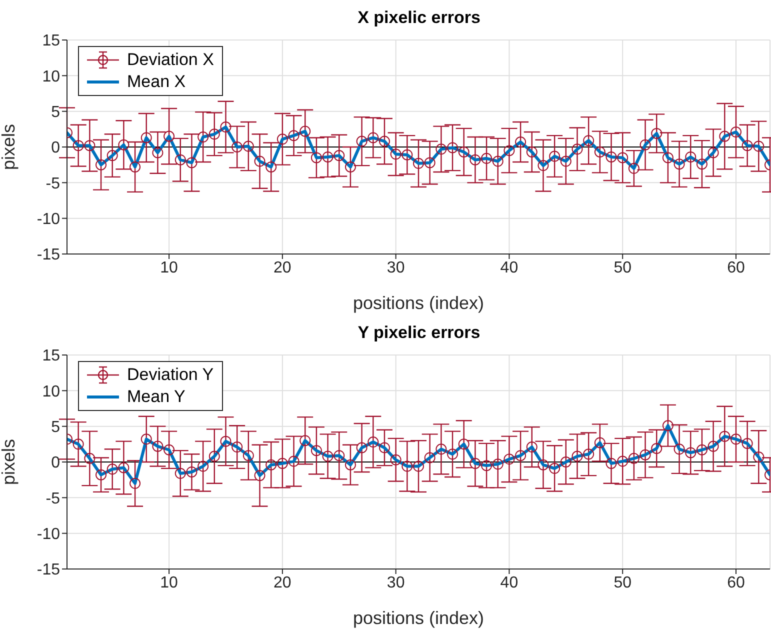  What do you see at coordinates (156, 397) in the screenshot?
I see `legend-label: Mean Y` at bounding box center [156, 397].